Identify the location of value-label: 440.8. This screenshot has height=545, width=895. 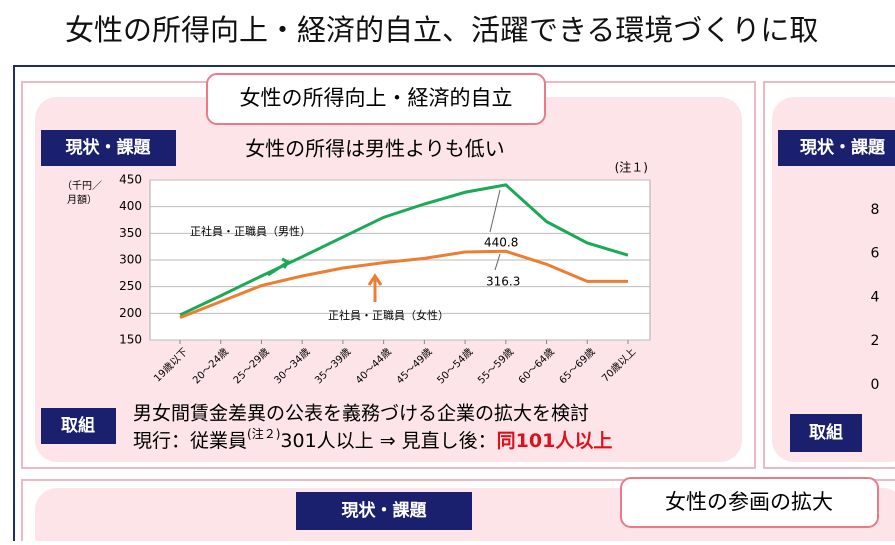
(501, 243).